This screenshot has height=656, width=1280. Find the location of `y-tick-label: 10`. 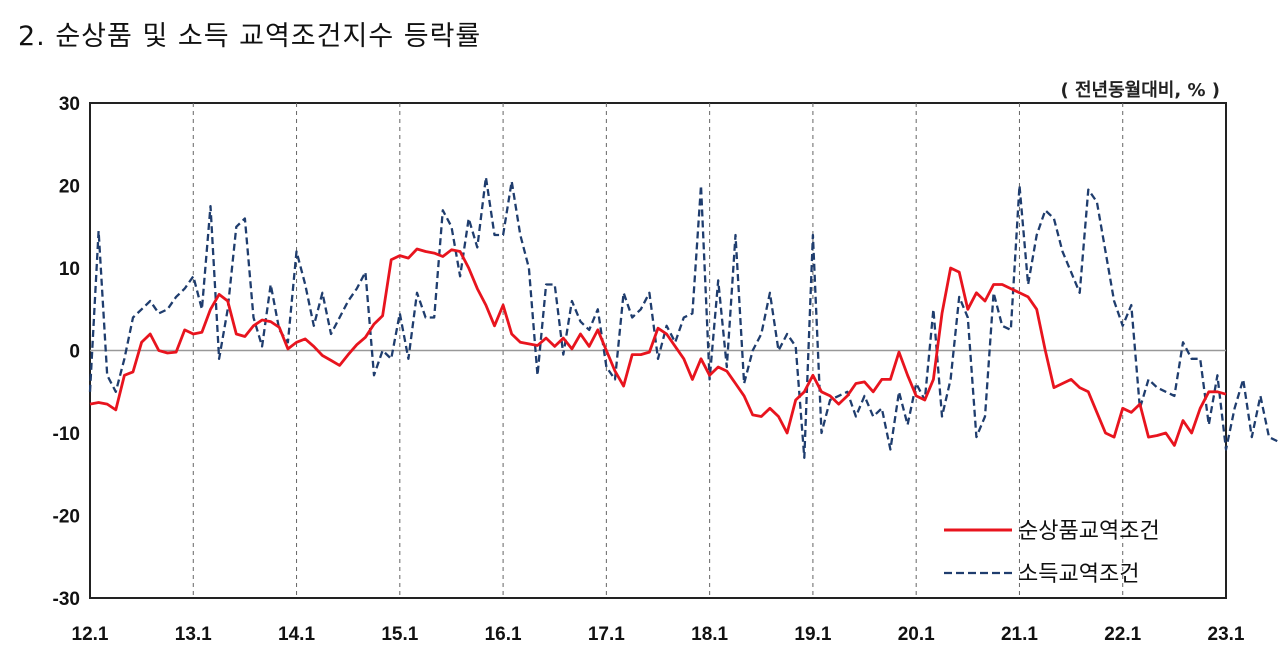

y-tick-label: 10 is located at coordinates (69, 269).